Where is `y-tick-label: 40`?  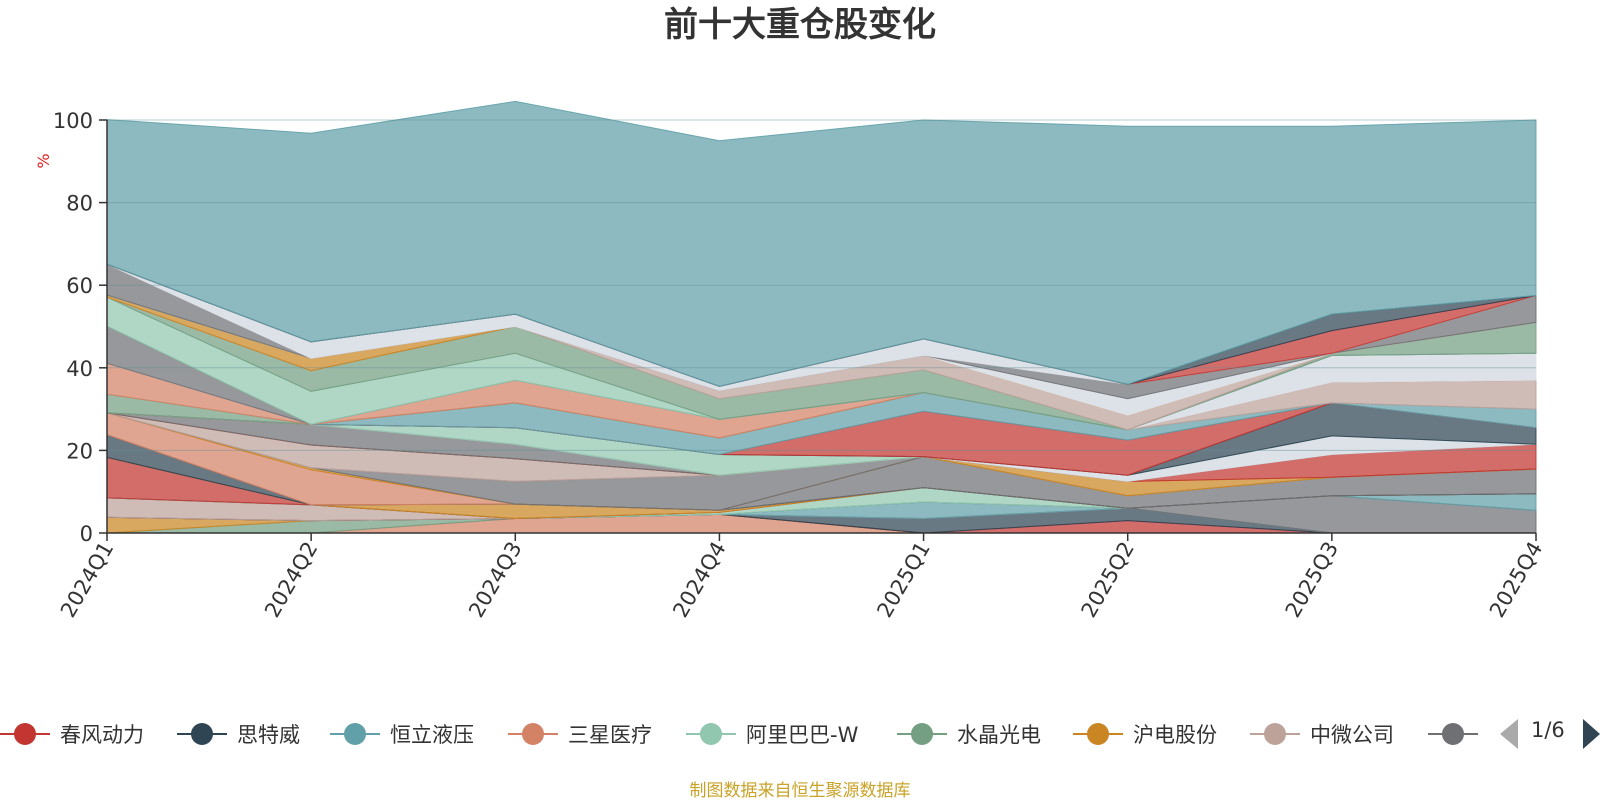
y-tick-label: 40 is located at coordinates (79, 369).